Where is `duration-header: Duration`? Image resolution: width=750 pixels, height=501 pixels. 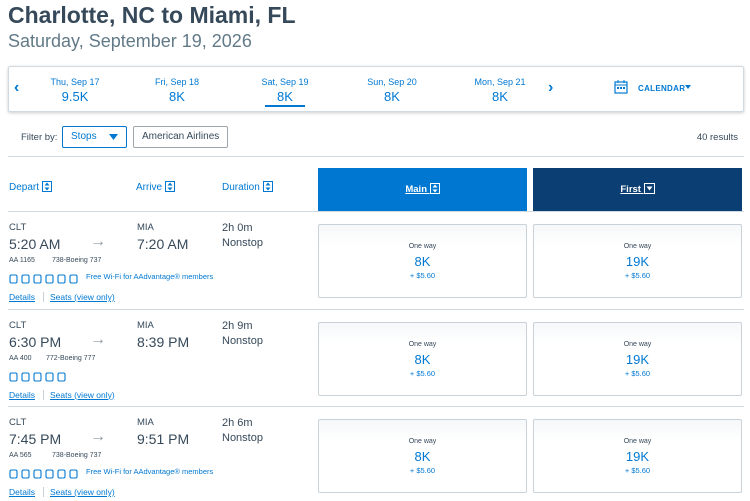 duration-header: Duration is located at coordinates (241, 187).